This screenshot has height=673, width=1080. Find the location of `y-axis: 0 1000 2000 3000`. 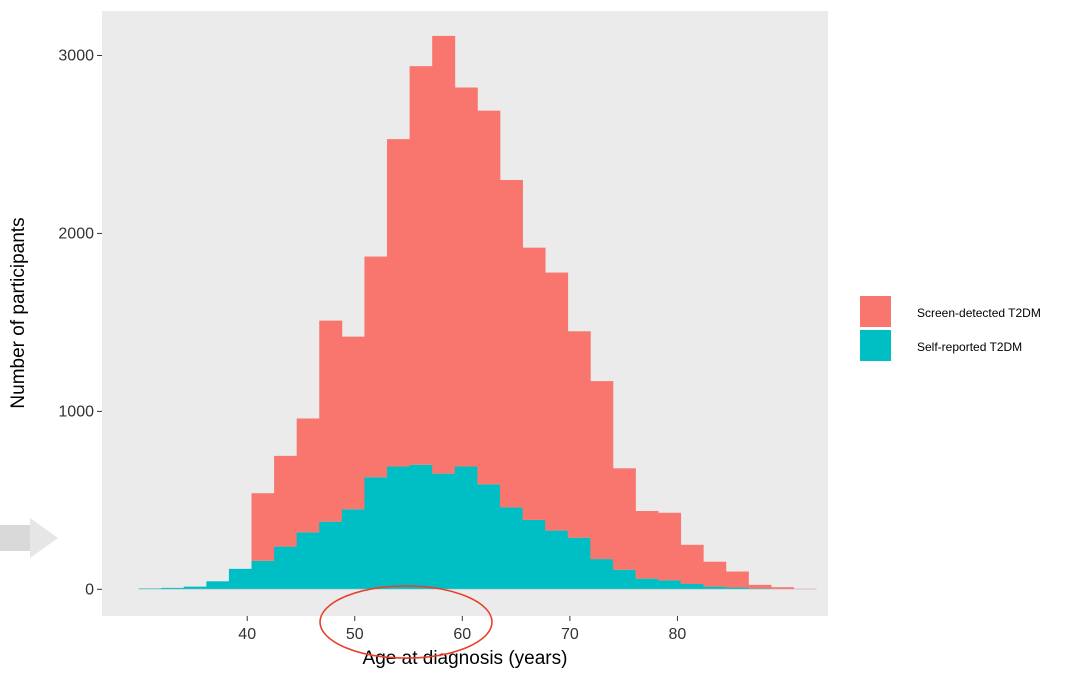

y-axis: 0 1000 2000 3000 is located at coordinates (80, 322).